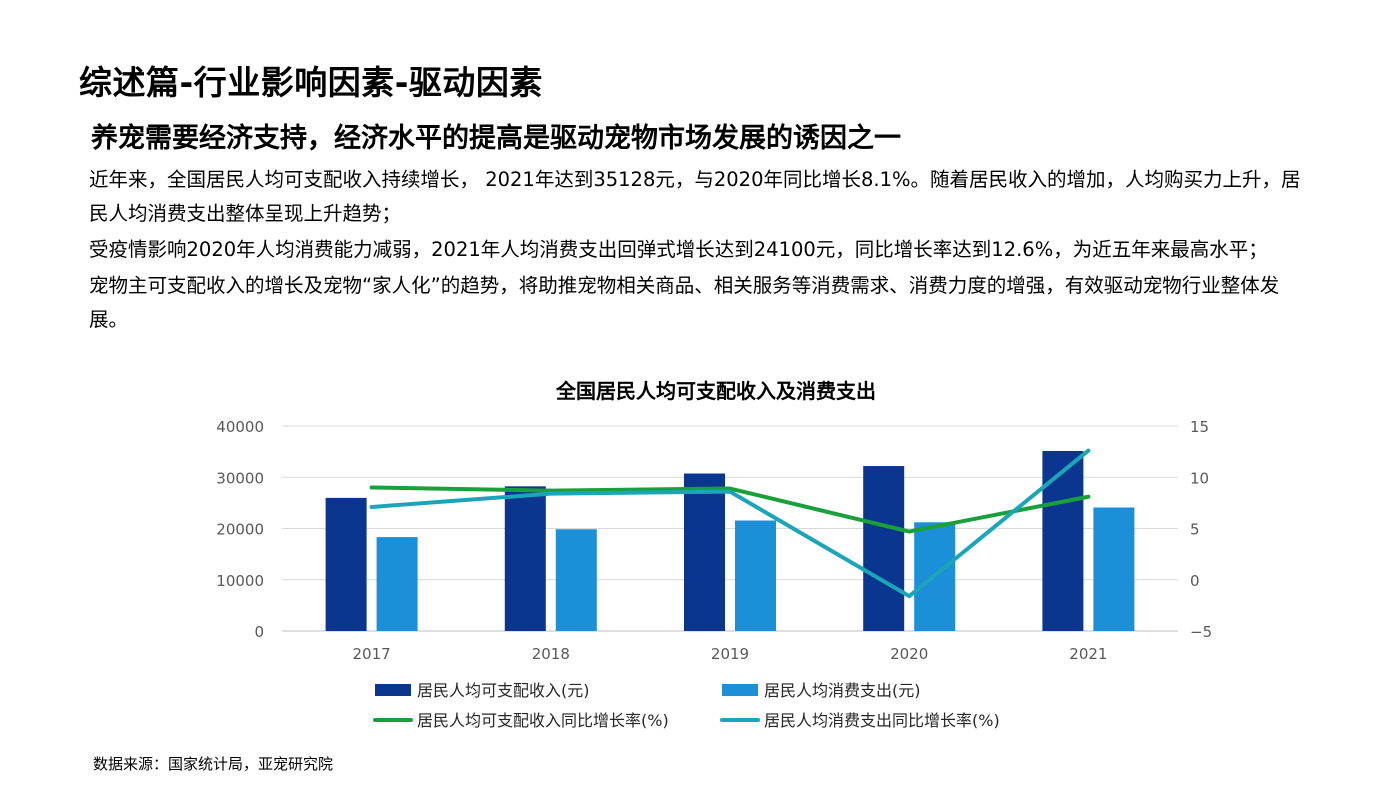 This screenshot has width=1400, height=788. Describe the element at coordinates (909, 654) in the screenshot. I see `x-tick-label: 2020` at that location.